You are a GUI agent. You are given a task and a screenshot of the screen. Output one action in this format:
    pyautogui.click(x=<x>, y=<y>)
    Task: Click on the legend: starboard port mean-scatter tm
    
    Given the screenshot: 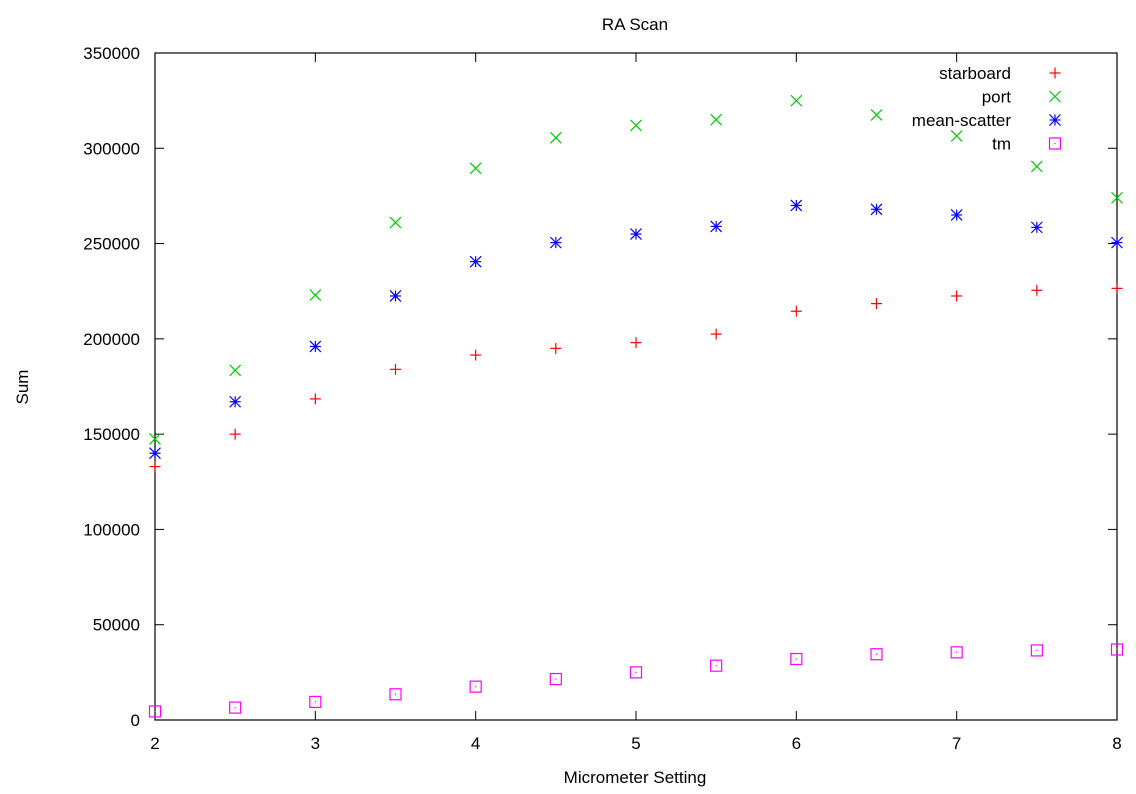 What is the action you would take?
    pyautogui.click(x=987, y=109)
    